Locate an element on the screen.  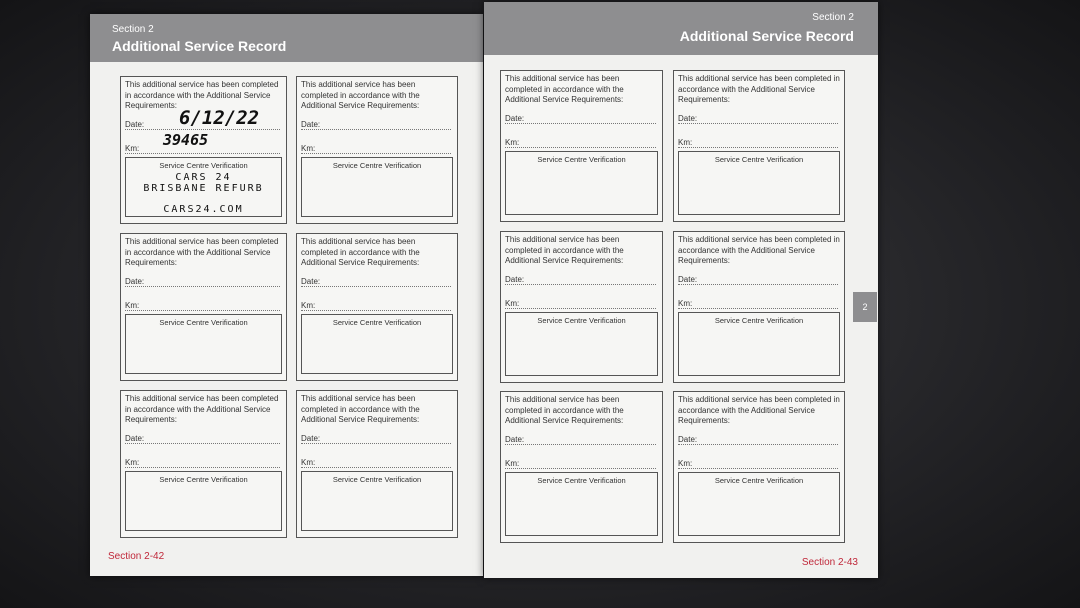
handwritten-km: 39465 is located at coordinates (186, 140).